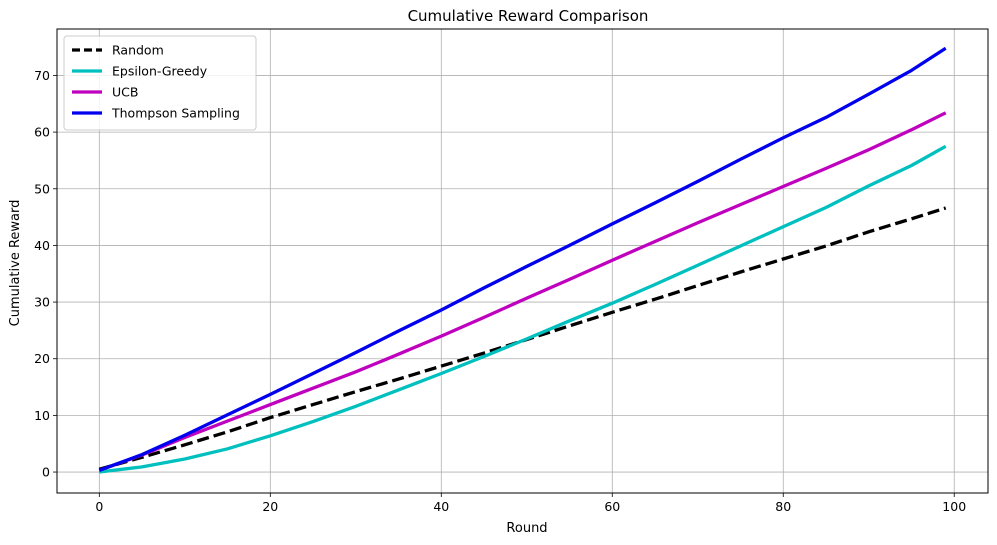  Describe the element at coordinates (46, 472) in the screenshot. I see `y-tick-label: 0` at that location.